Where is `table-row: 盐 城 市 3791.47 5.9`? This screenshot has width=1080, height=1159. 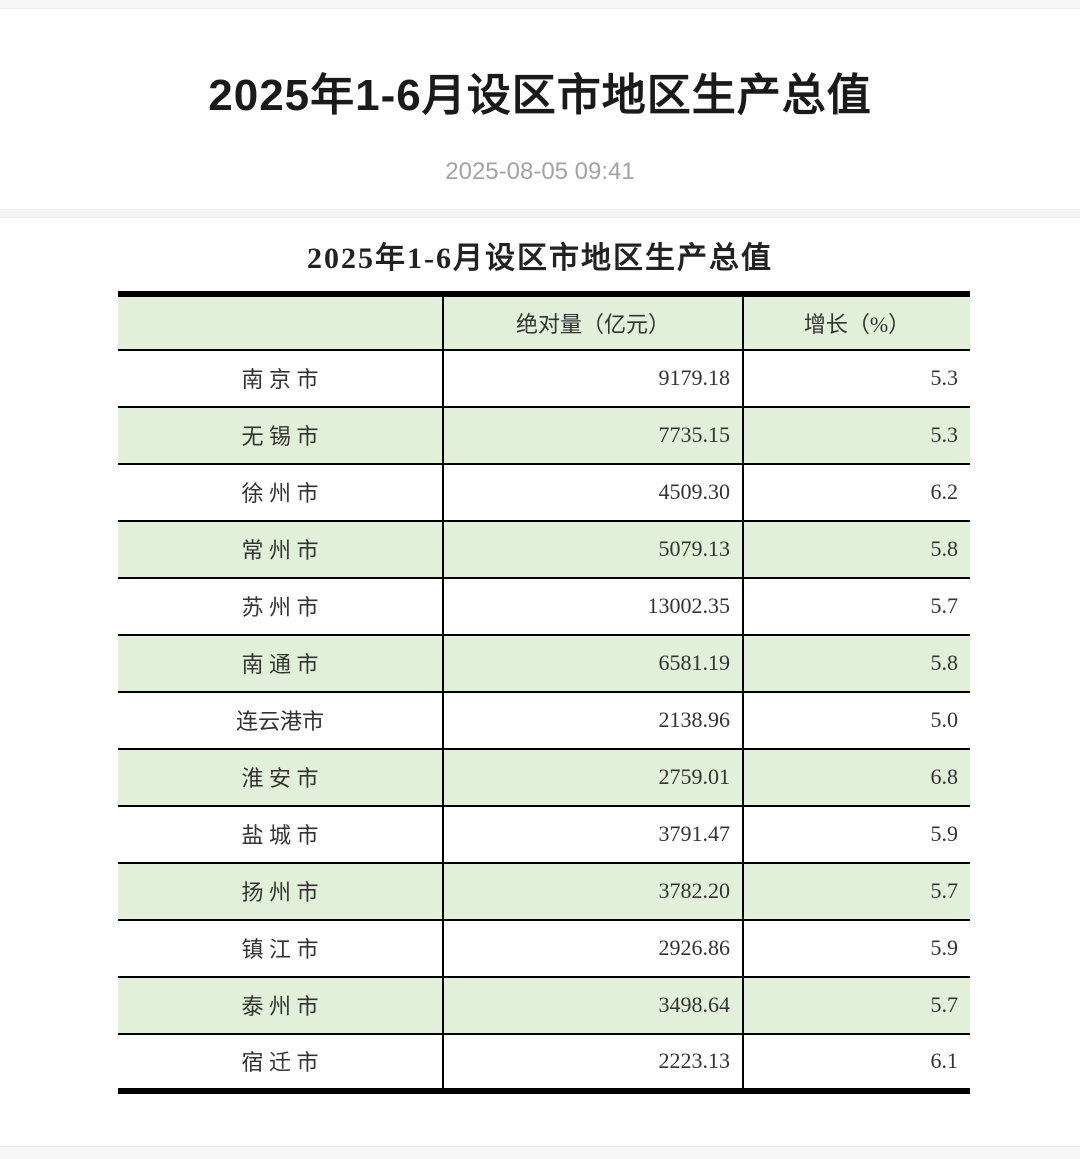 table-row: 盐 城 市 3791.47 5.9 is located at coordinates (544, 834).